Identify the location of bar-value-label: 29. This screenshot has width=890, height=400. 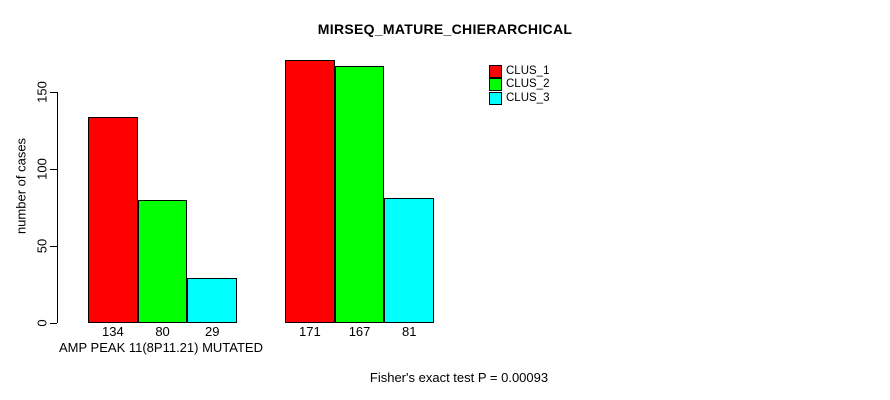
(212, 331).